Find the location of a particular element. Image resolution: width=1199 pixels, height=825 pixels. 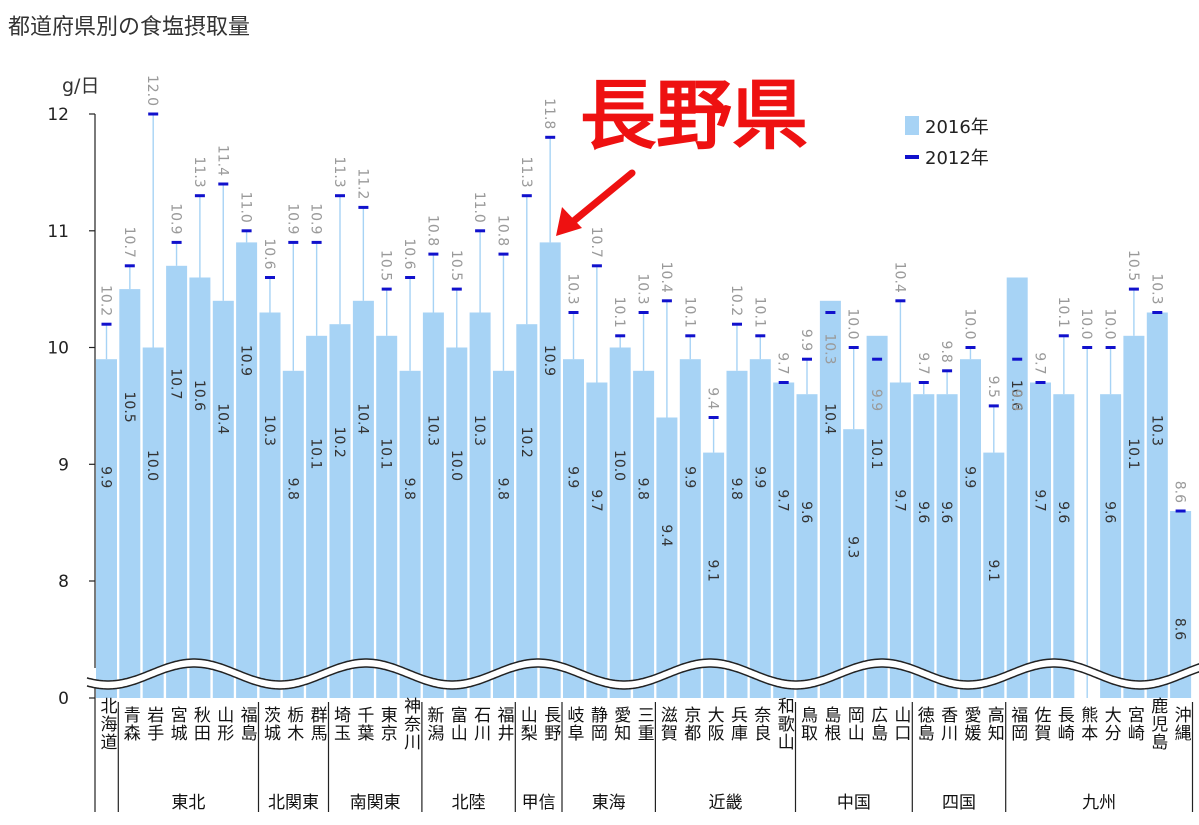

category-label: 鹿児島 is located at coordinates (1157, 724).